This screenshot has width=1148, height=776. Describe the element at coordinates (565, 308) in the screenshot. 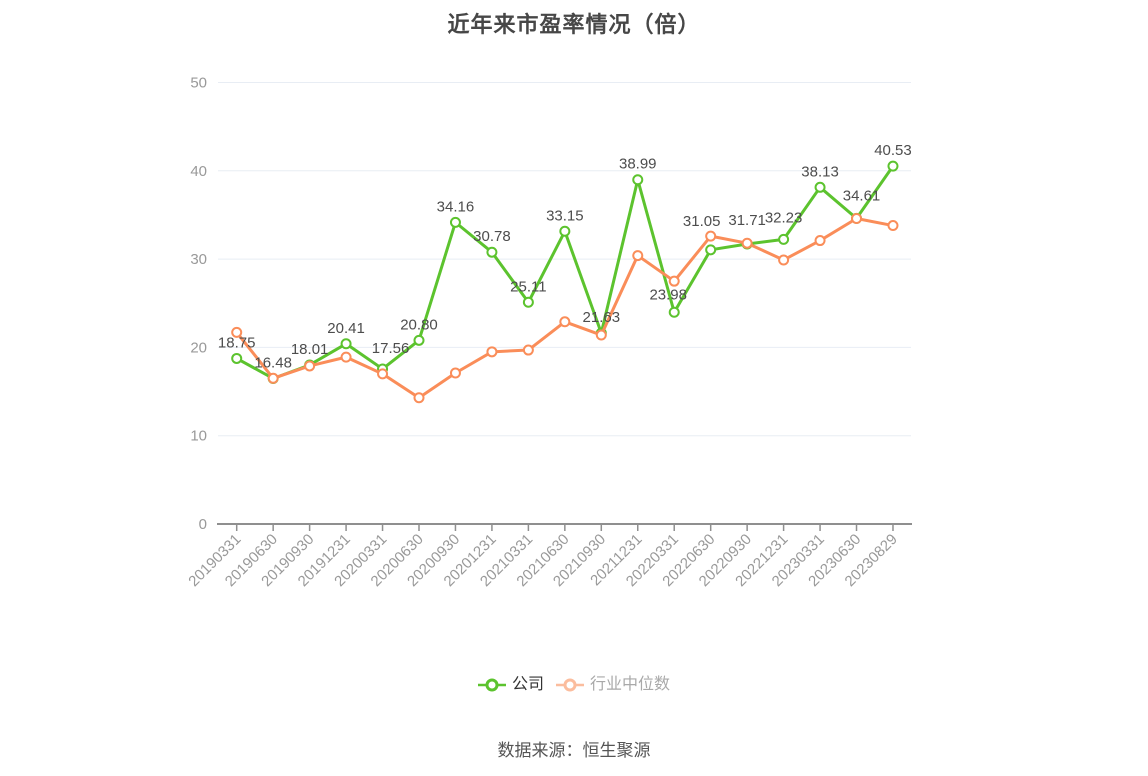

I see `industry-median-series-line` at that location.